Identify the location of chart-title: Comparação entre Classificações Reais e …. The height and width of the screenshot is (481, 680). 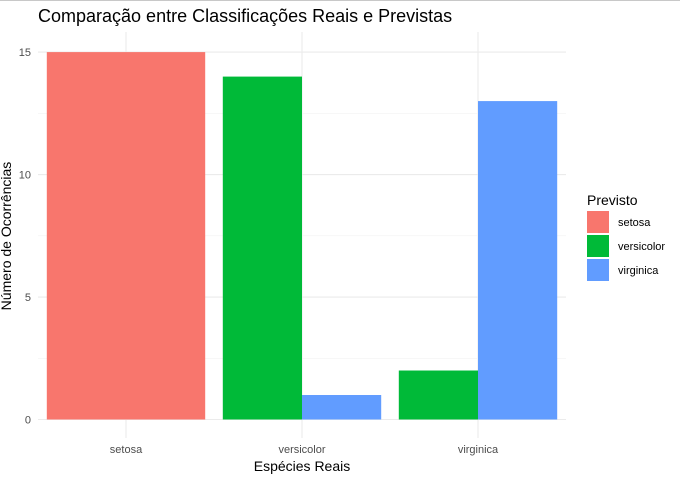
(245, 16).